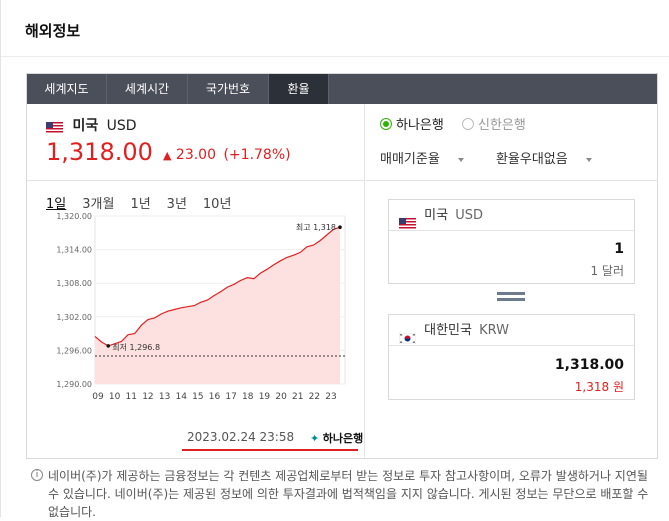 This screenshot has width=669, height=521. Describe the element at coordinates (99, 152) in the screenshot. I see `current-rate: 1,318.00` at that location.